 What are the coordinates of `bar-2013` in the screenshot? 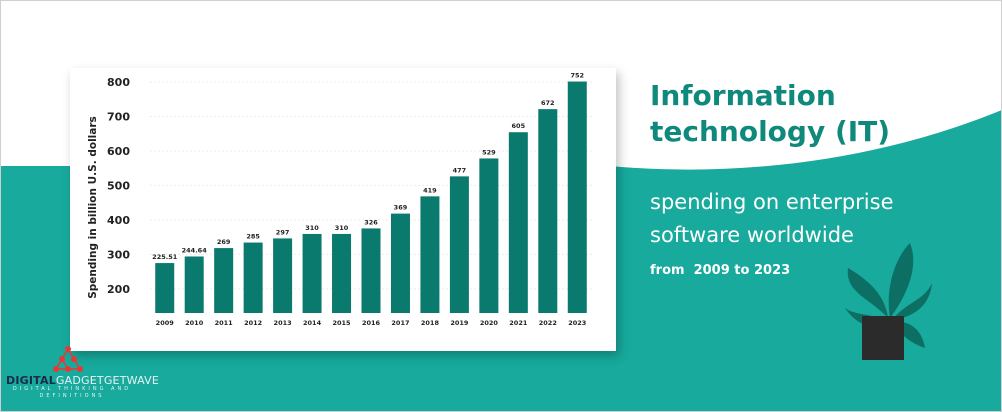 It's located at (283, 275).